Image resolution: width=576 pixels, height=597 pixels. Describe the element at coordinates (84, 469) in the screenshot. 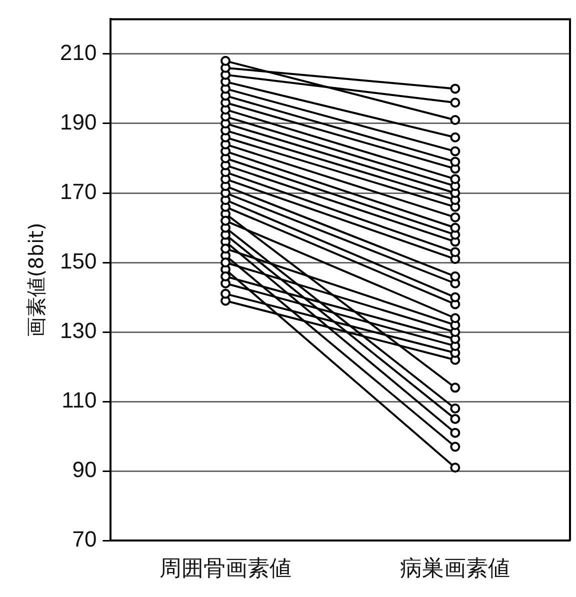

I see `y-tick-label: 90` at that location.